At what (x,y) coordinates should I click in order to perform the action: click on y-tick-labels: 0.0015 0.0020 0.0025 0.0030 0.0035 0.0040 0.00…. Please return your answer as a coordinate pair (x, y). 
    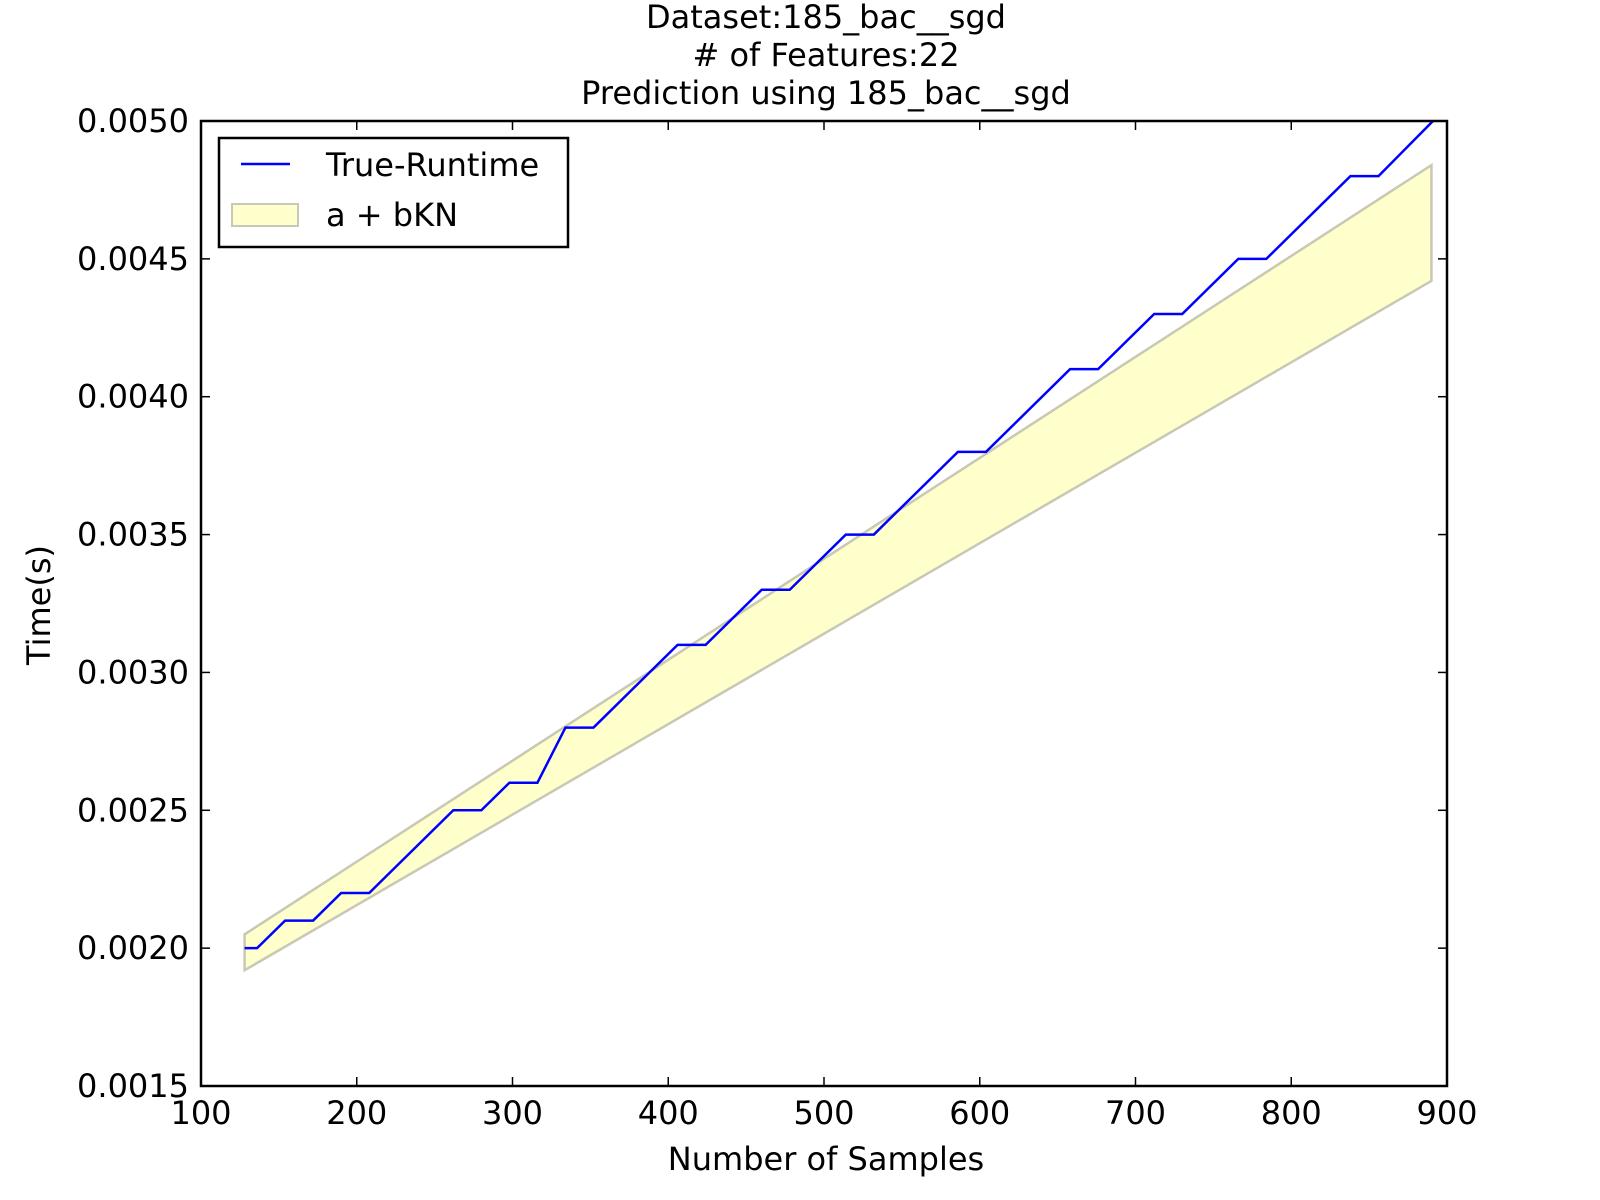
    Looking at the image, I should click on (133, 603).